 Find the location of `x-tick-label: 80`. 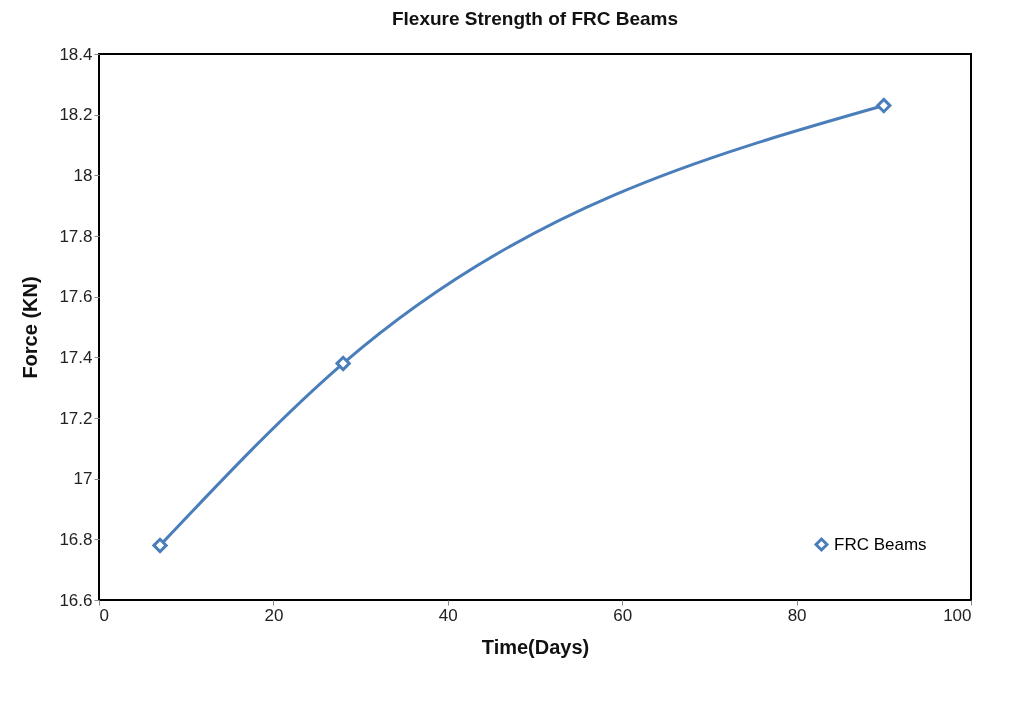

x-tick-label: 80 is located at coordinates (797, 615).